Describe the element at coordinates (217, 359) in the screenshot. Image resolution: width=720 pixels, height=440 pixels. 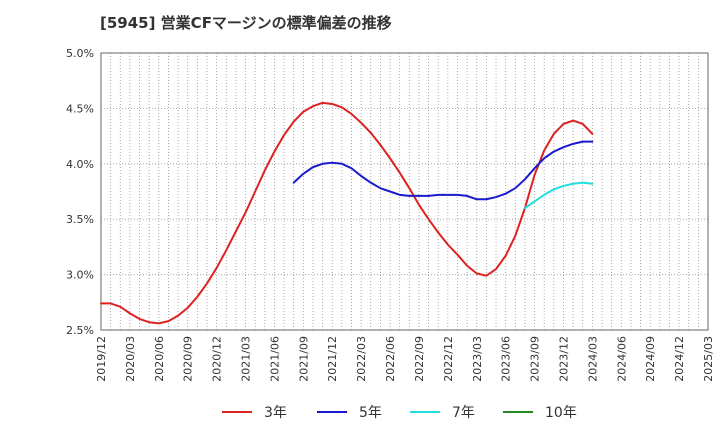
I see `x-tick-label: 2020/12` at that location.